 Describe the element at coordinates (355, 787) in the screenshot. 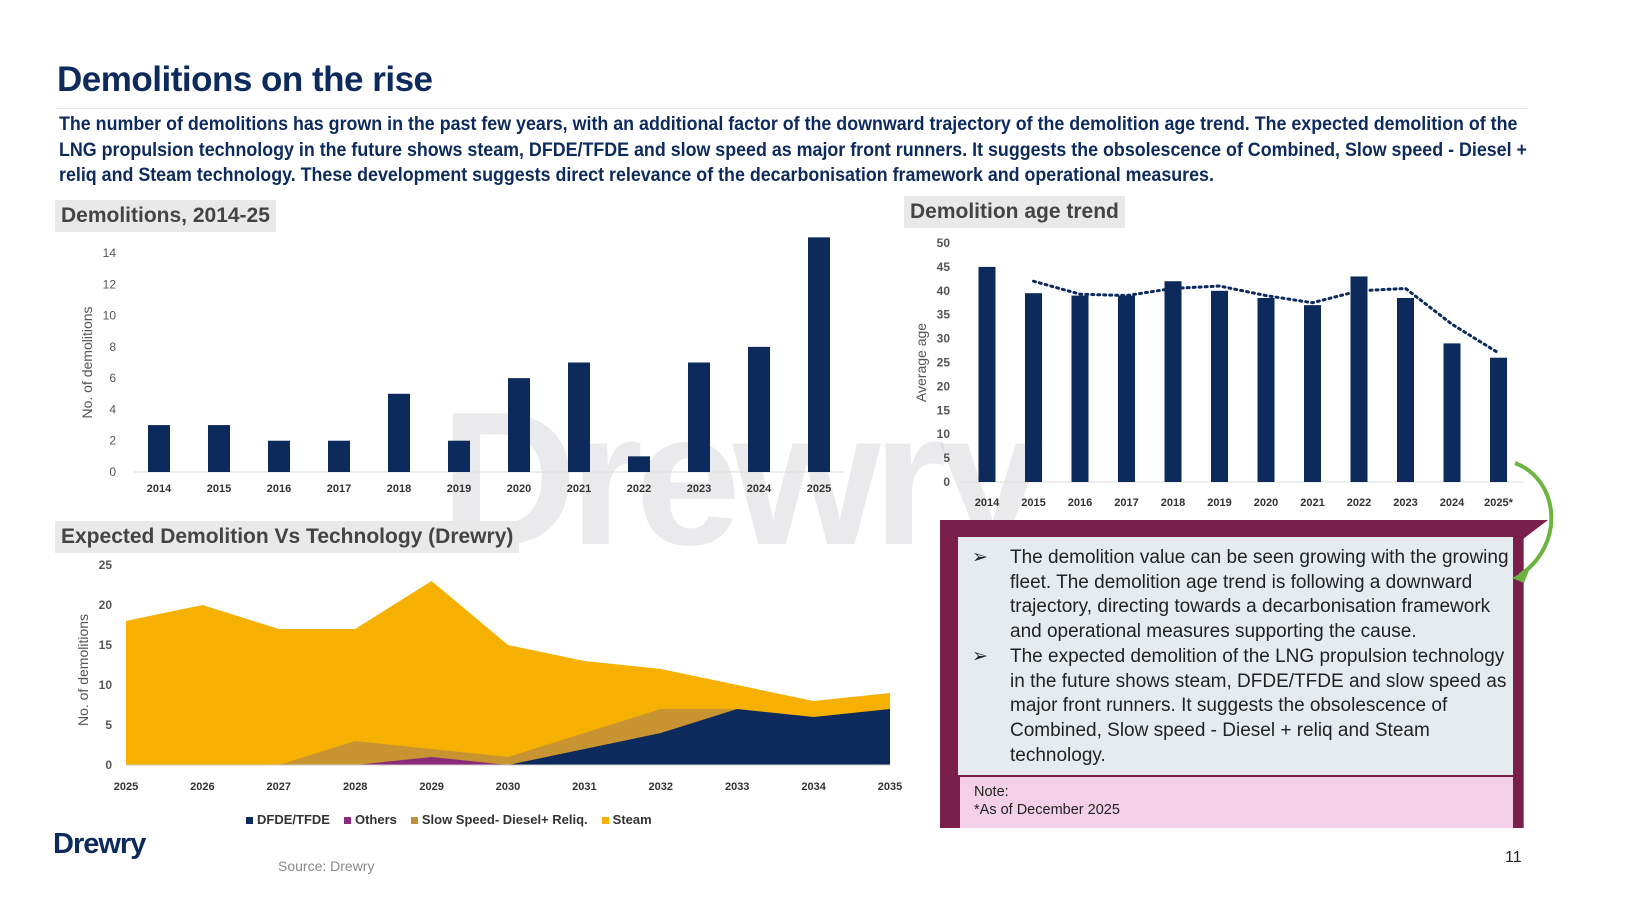

I see `x-tick-label: 2028` at that location.